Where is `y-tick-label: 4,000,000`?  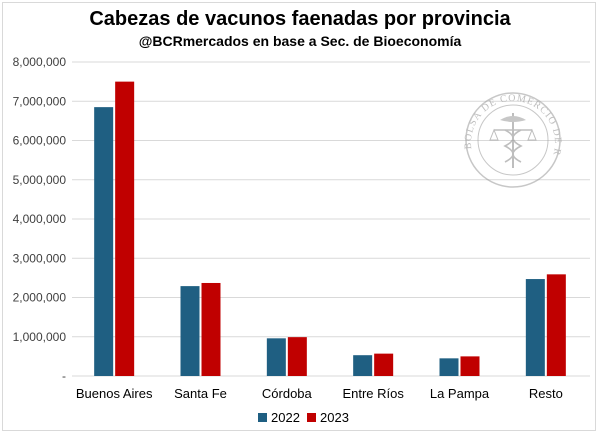 y-tick-label: 4,000,000 is located at coordinates (40, 219).